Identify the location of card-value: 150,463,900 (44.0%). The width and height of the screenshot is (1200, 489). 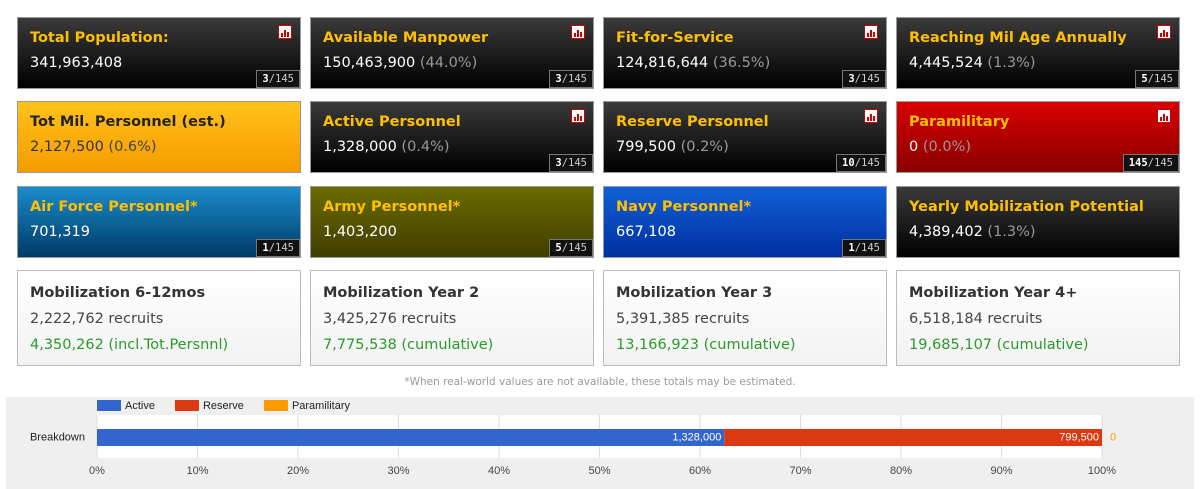
(400, 63).